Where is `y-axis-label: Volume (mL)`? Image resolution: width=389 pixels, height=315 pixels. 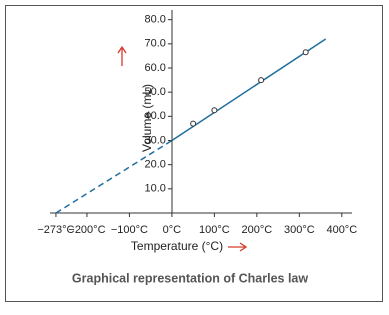 y-axis-label: Volume (mL) is located at coordinates (147, 118).